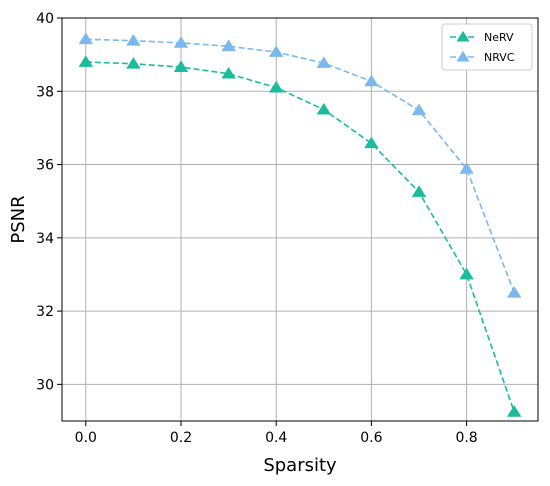 This screenshot has width=550, height=486. What do you see at coordinates (466, 438) in the screenshot?
I see `x-tick-label: 0.8` at bounding box center [466, 438].